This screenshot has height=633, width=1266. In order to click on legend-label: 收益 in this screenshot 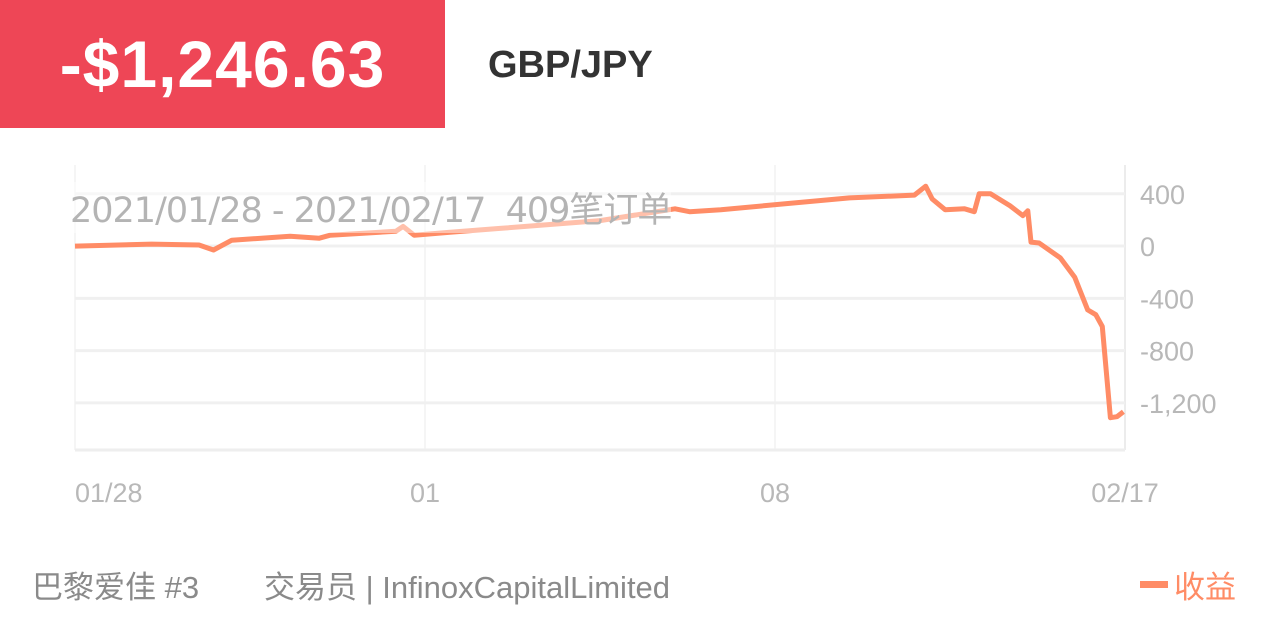, I will do `click(1205, 587)`.